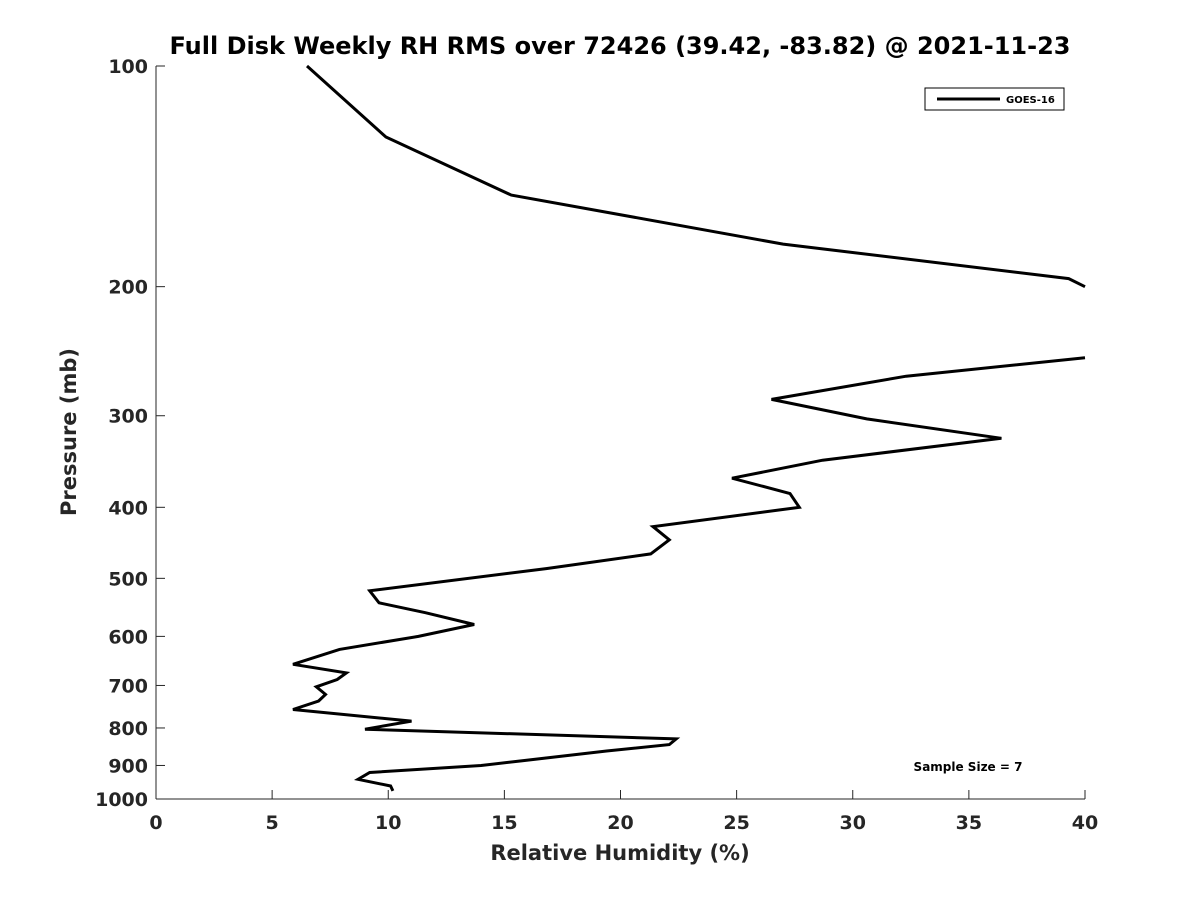 The image size is (1200, 900). Describe the element at coordinates (853, 823) in the screenshot. I see `x-tick-label: 30` at that location.